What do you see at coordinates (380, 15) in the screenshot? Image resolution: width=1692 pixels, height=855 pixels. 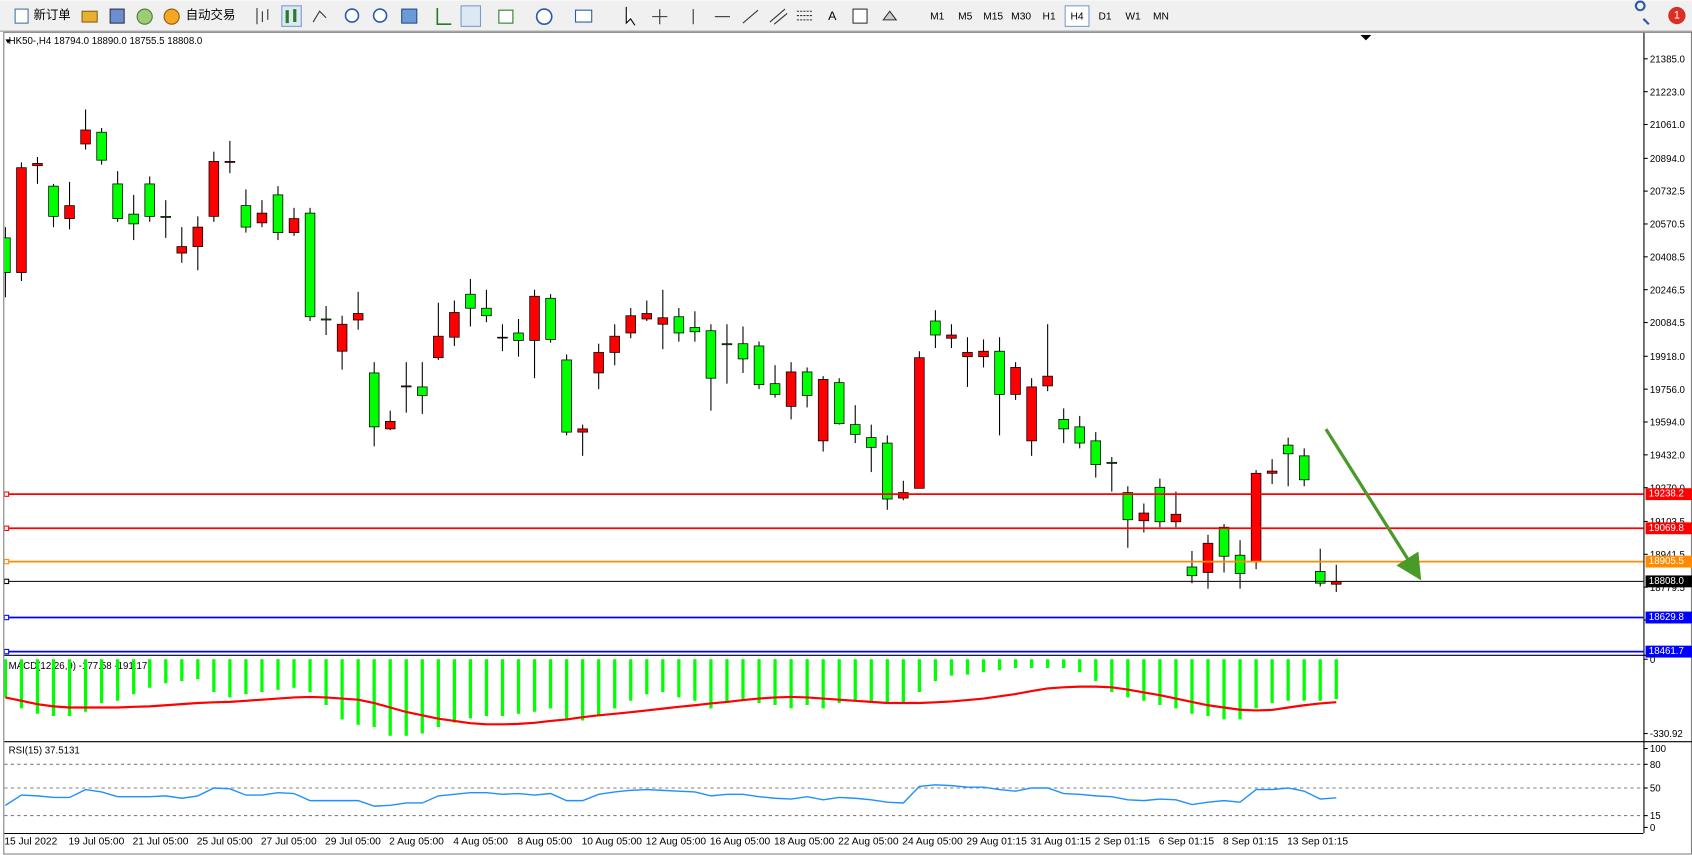 I see `zoom-out-icon` at bounding box center [380, 15].